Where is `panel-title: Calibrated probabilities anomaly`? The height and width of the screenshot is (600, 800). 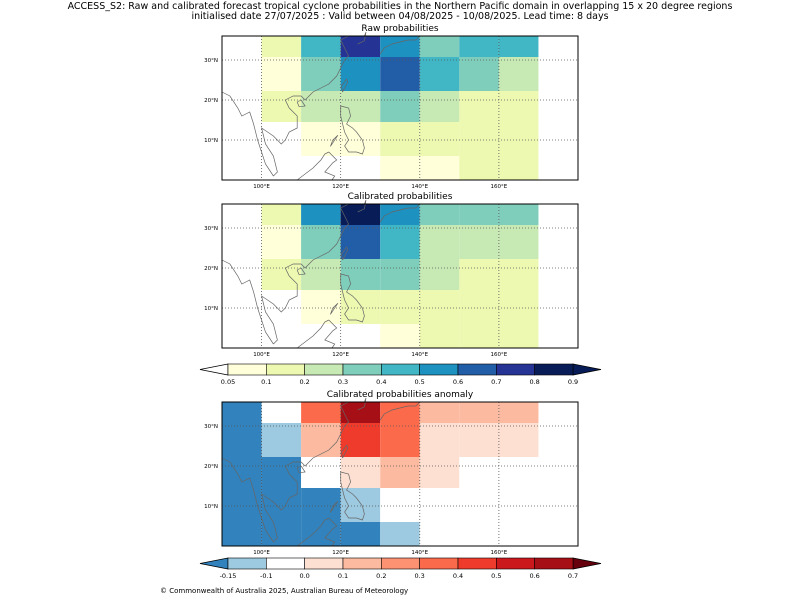 panel-title: Calibrated probabilities anomaly is located at coordinates (400, 395).